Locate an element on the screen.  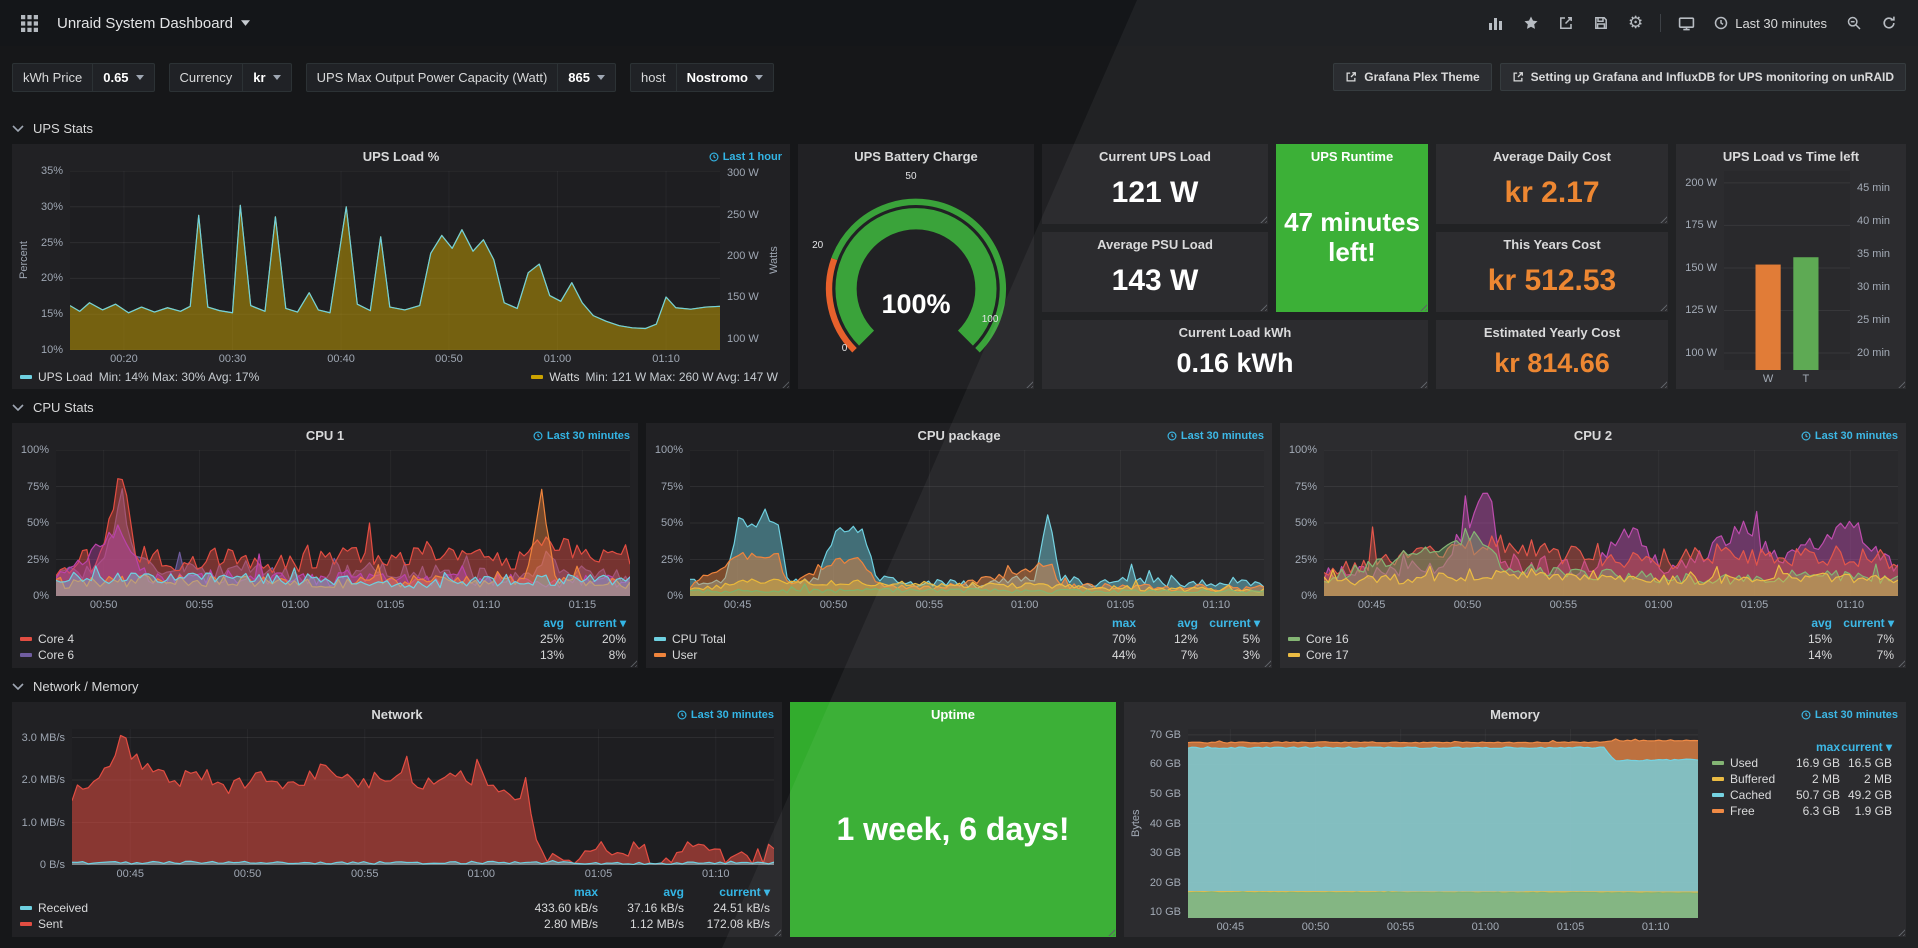
panel-title: Average PSU Load is located at coordinates (1155, 244).